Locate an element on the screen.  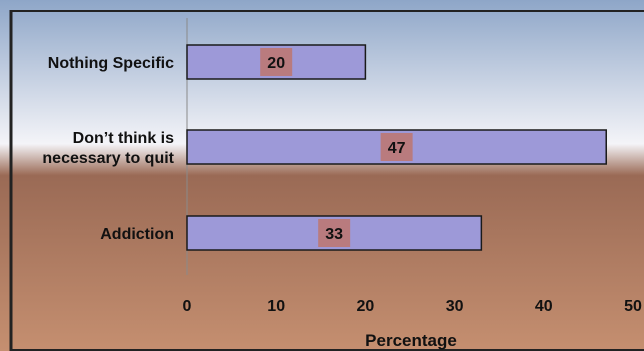
data-label-1: 47 is located at coordinates (397, 148).